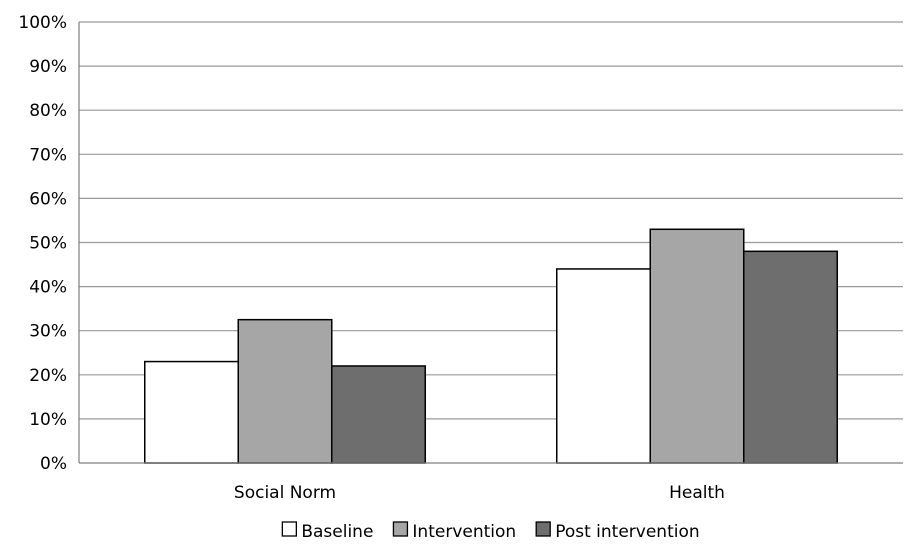  What do you see at coordinates (53, 464) in the screenshot?
I see `y-tick-label: 0%` at bounding box center [53, 464].